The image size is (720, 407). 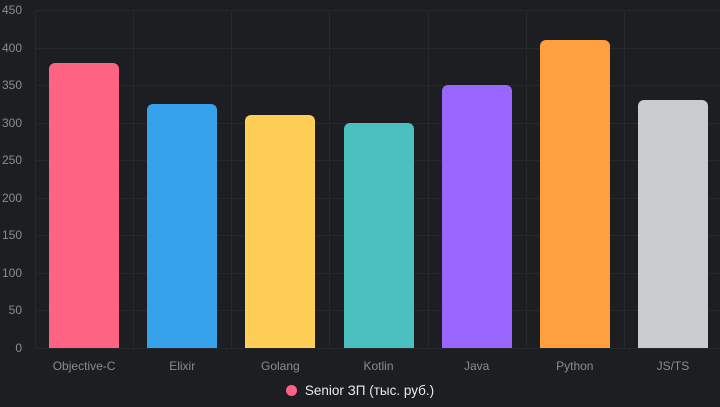 What do you see at coordinates (672, 224) in the screenshot?
I see `bar-js-ts` at bounding box center [672, 224].